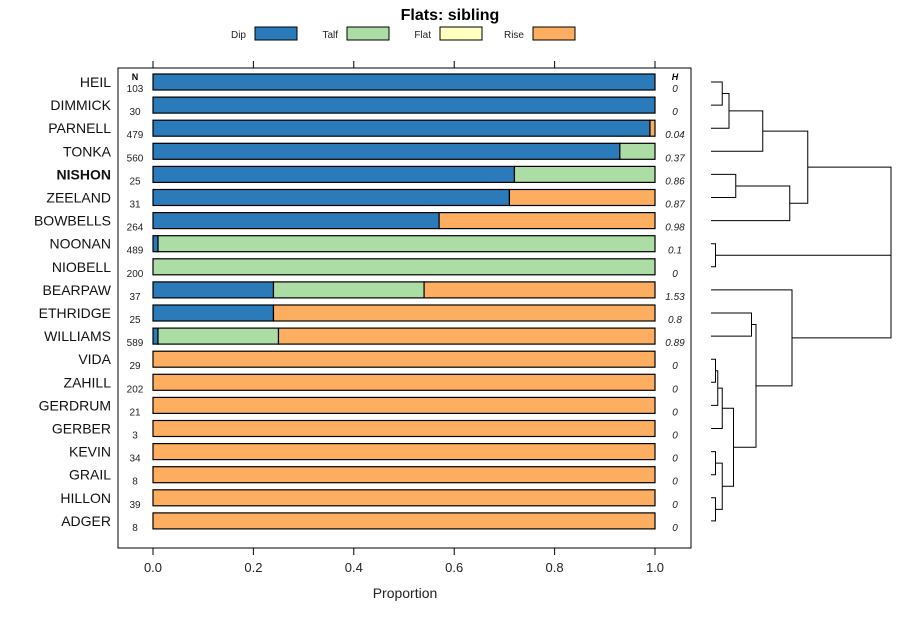 Image resolution: width=900 pixels, height=625 pixels. What do you see at coordinates (404, 405) in the screenshot?
I see `bar-gerdrum-rise` at bounding box center [404, 405].